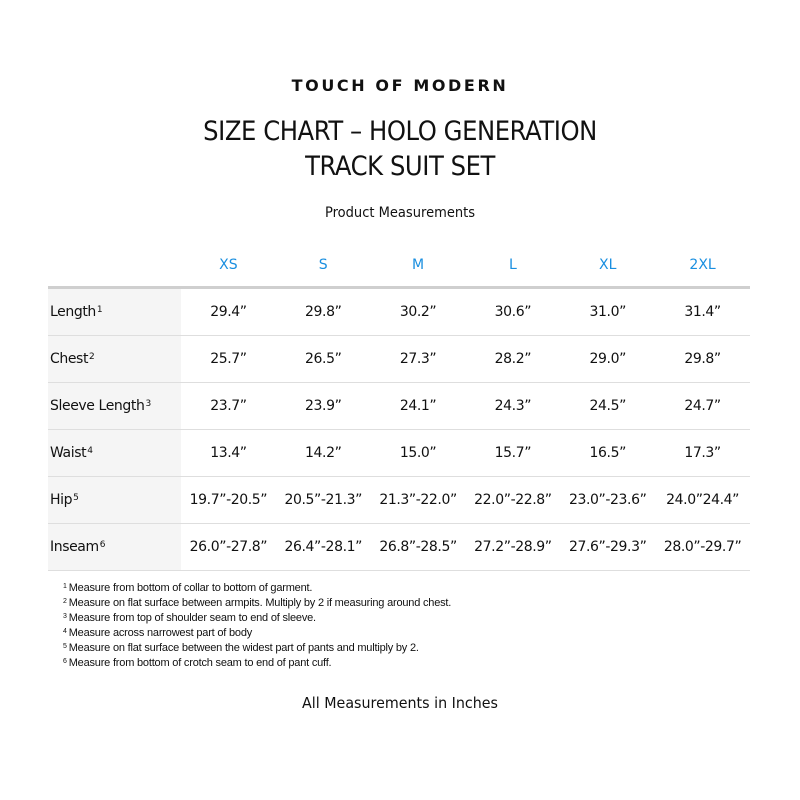  What do you see at coordinates (418, 406) in the screenshot?
I see `table-cell: 24.1”` at bounding box center [418, 406].